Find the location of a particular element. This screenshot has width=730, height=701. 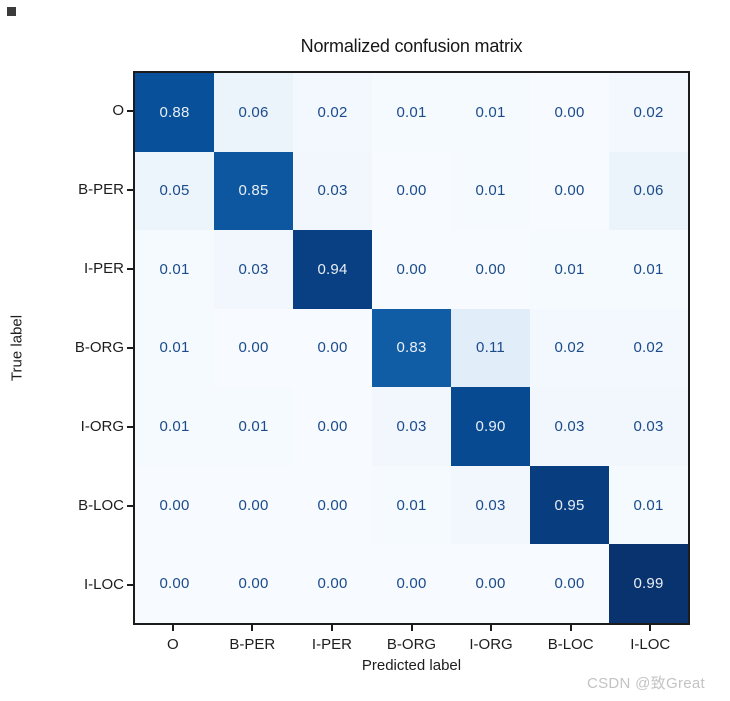

y-tick-label: B-ORG is located at coordinates (99, 347).